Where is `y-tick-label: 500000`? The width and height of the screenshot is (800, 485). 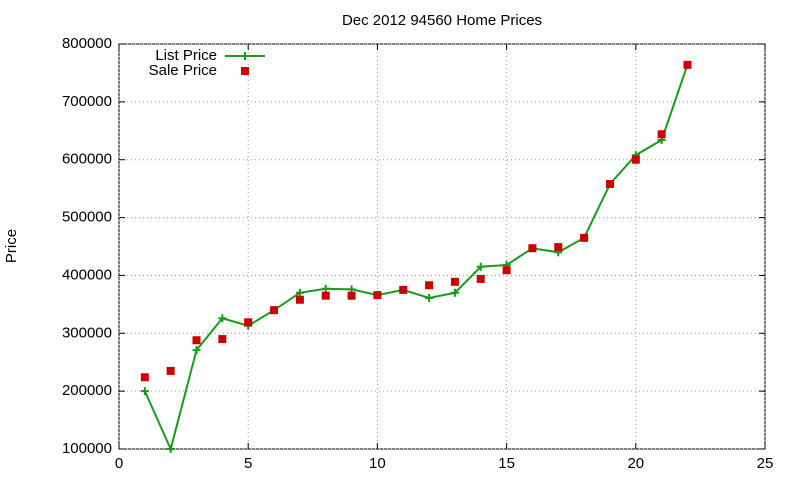
y-tick-label: 500000 is located at coordinates (87, 217).